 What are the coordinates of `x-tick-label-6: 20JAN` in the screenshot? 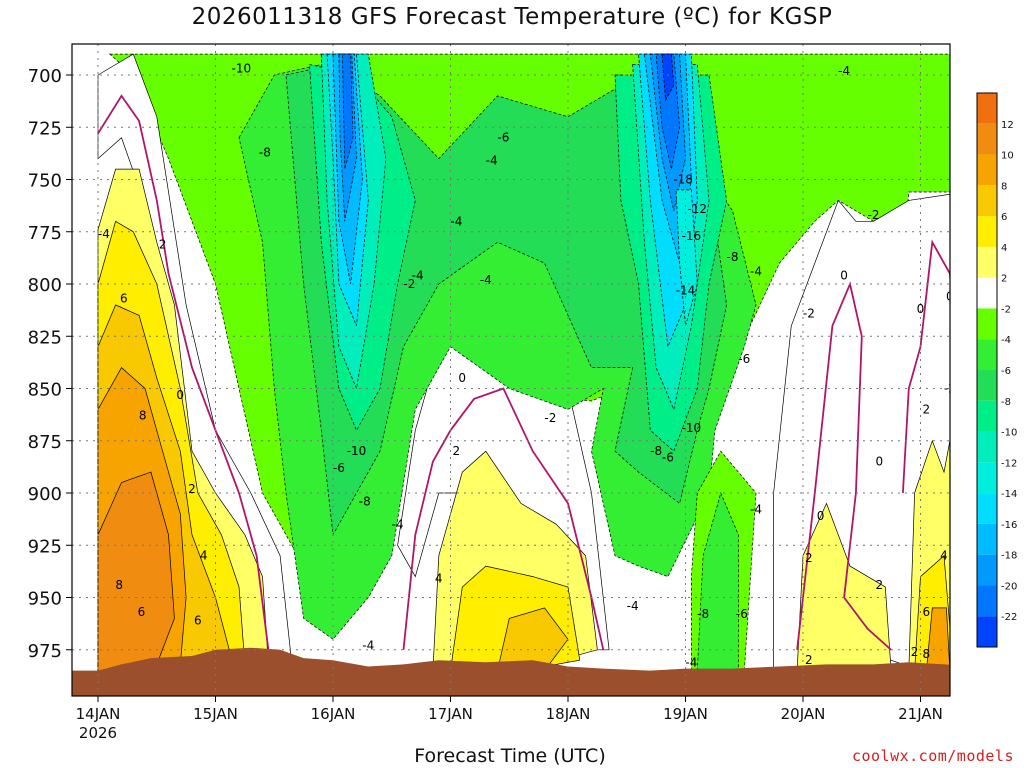 It's located at (803, 714).